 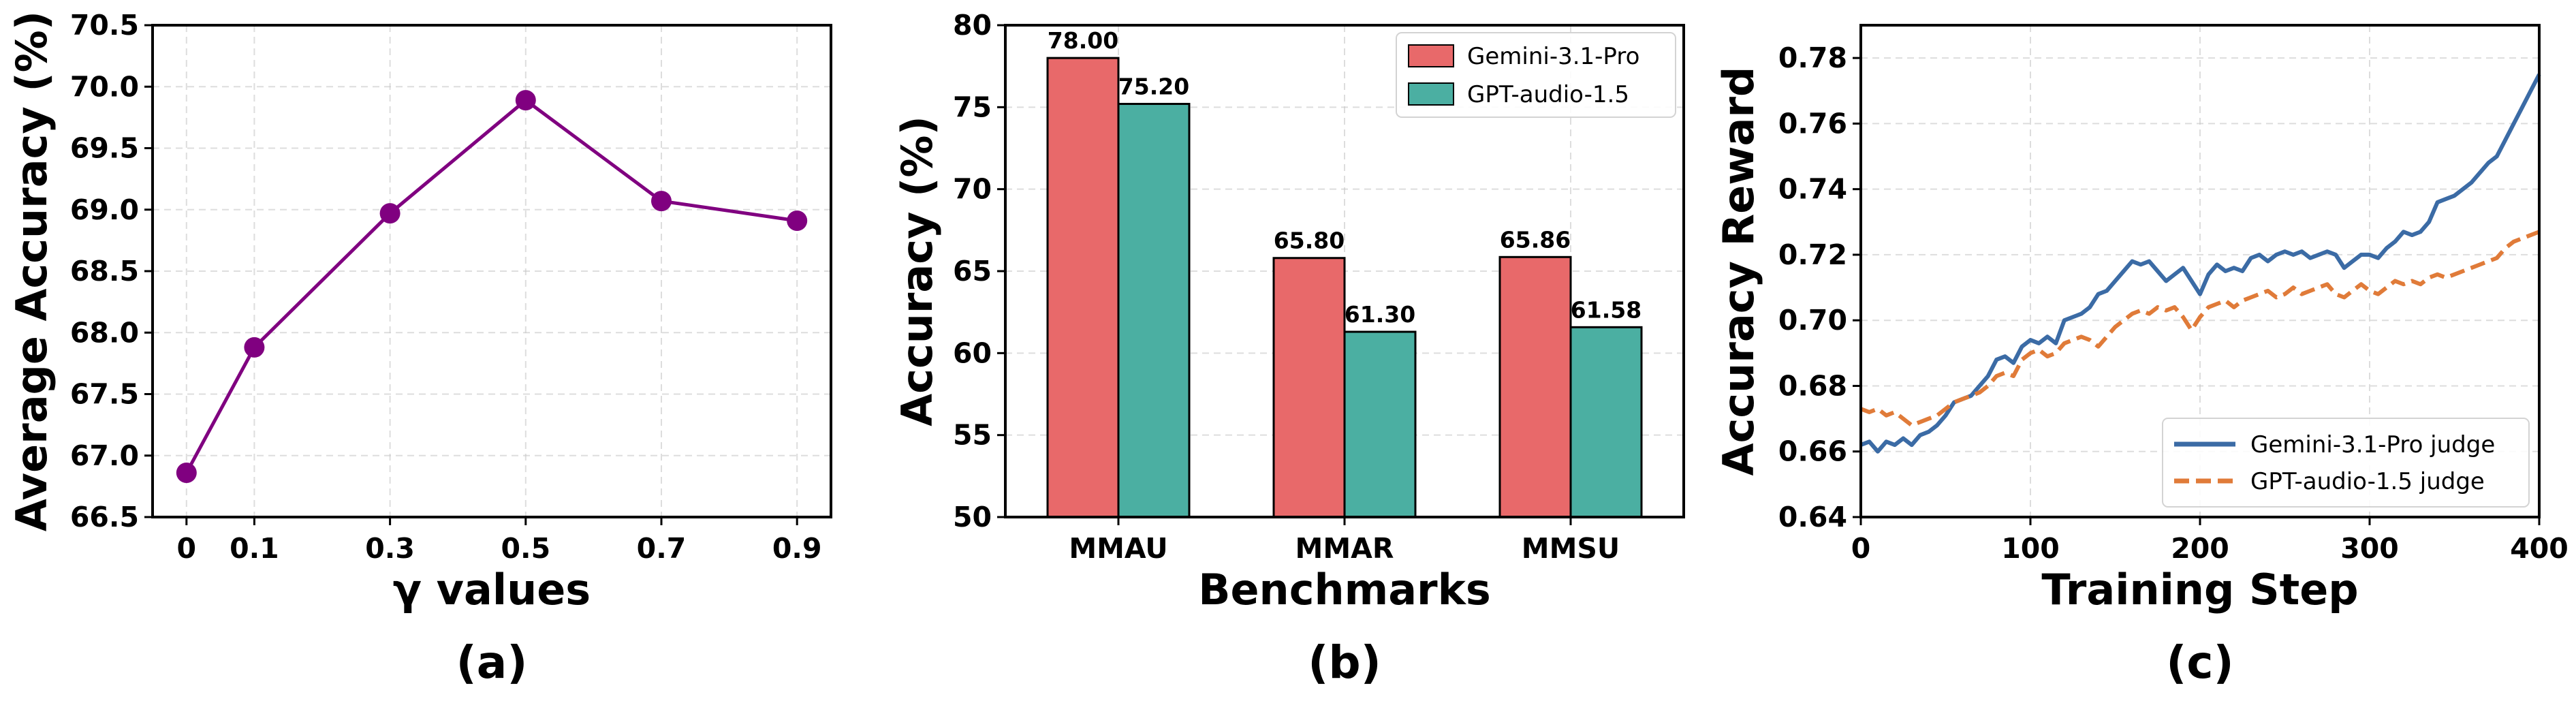 I want to click on panel-b-x-axis-label: Benchmarks, so click(x=1344, y=589).